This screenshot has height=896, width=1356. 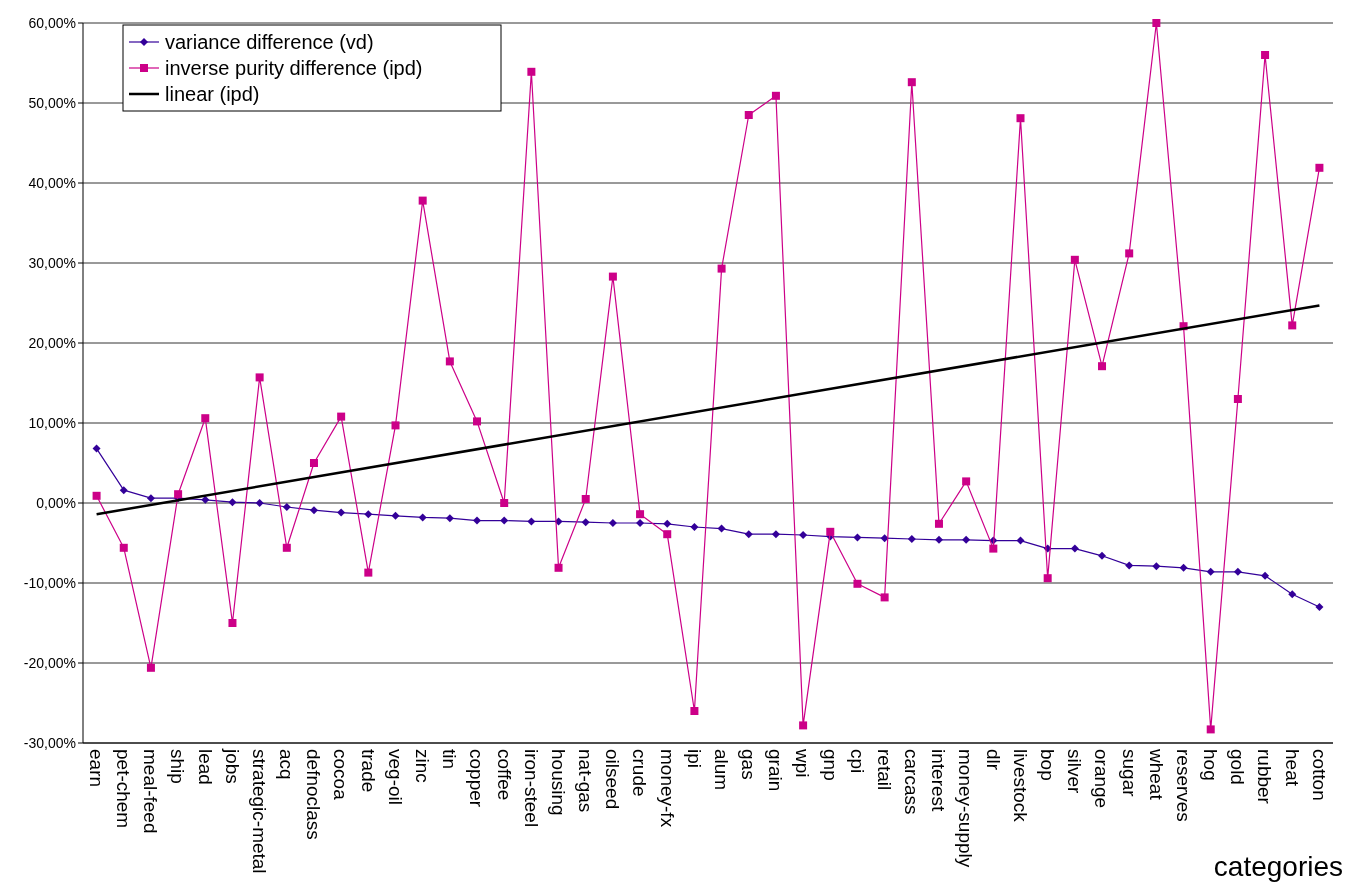 I want to click on x-tick-label: alum, so click(x=721, y=770).